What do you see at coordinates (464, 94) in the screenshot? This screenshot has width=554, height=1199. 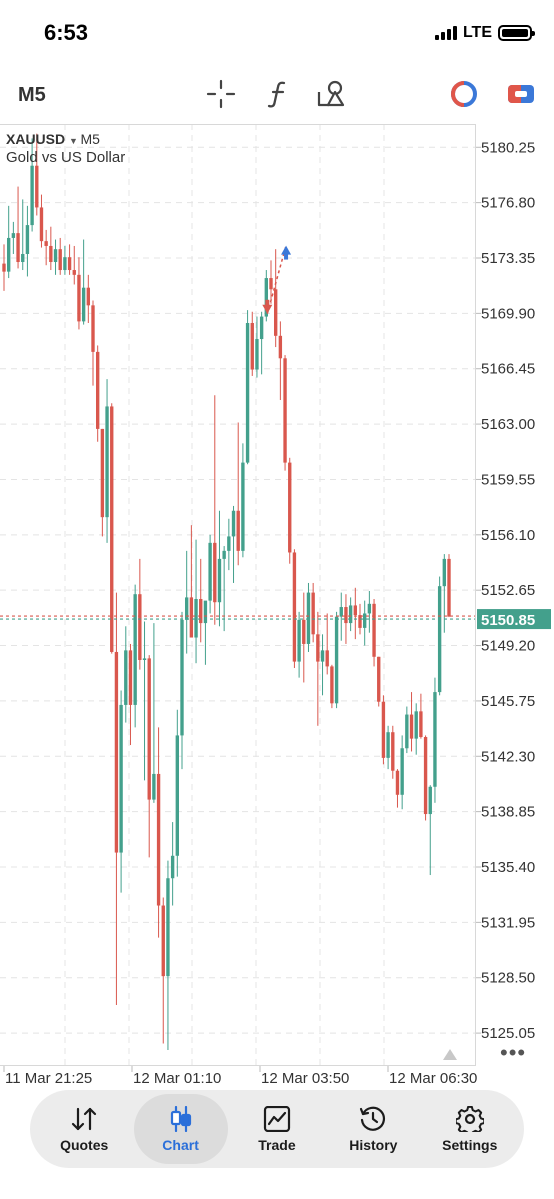 I see `trade-levels-icon` at bounding box center [464, 94].